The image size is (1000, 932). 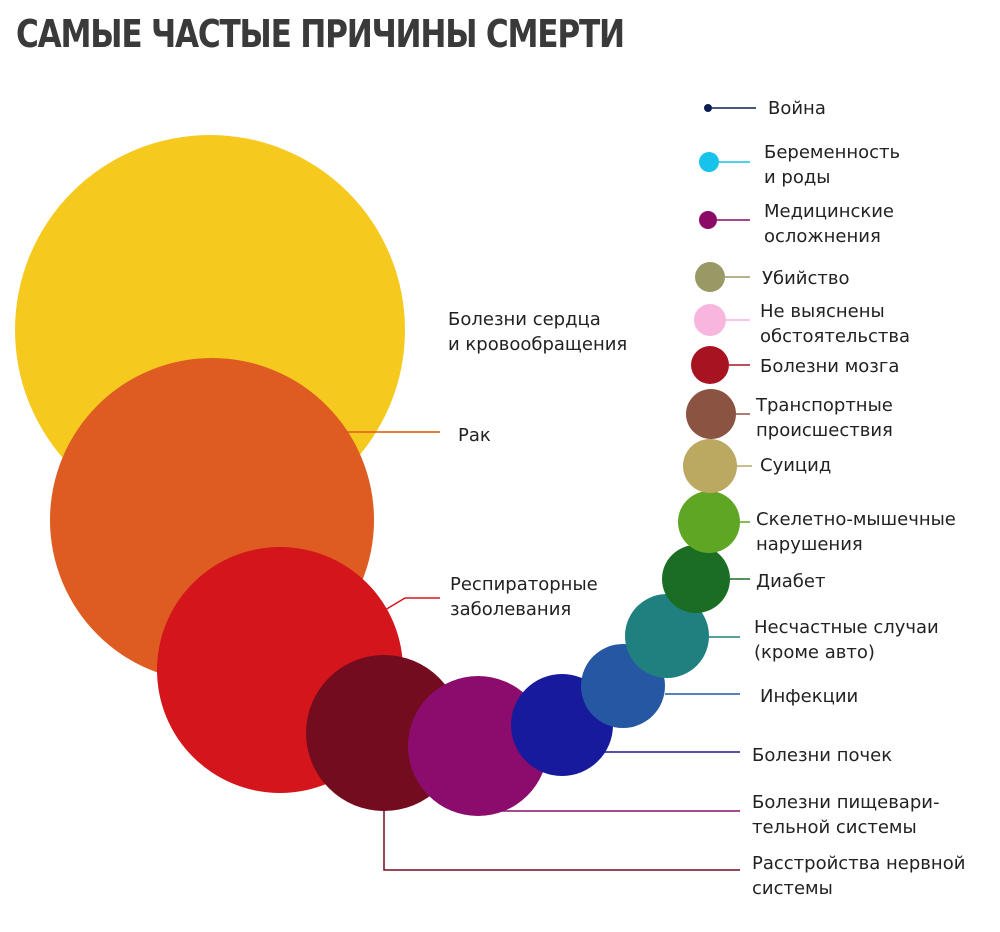 What do you see at coordinates (832, 165) in the screenshot?
I see `bubble-label-17: Беременность и роды` at bounding box center [832, 165].